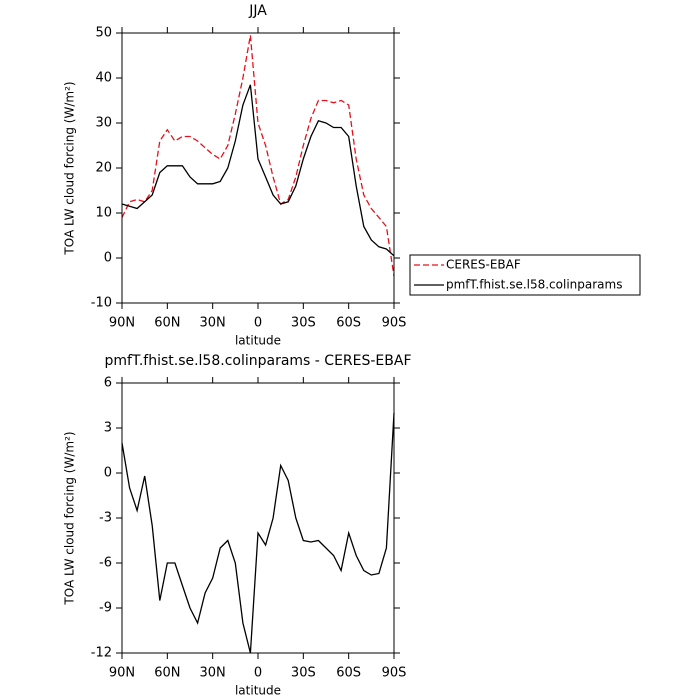 Image resolution: width=700 pixels, height=700 pixels. What do you see at coordinates (103, 33) in the screenshot?
I see `y-tick-label: 50` at bounding box center [103, 33].